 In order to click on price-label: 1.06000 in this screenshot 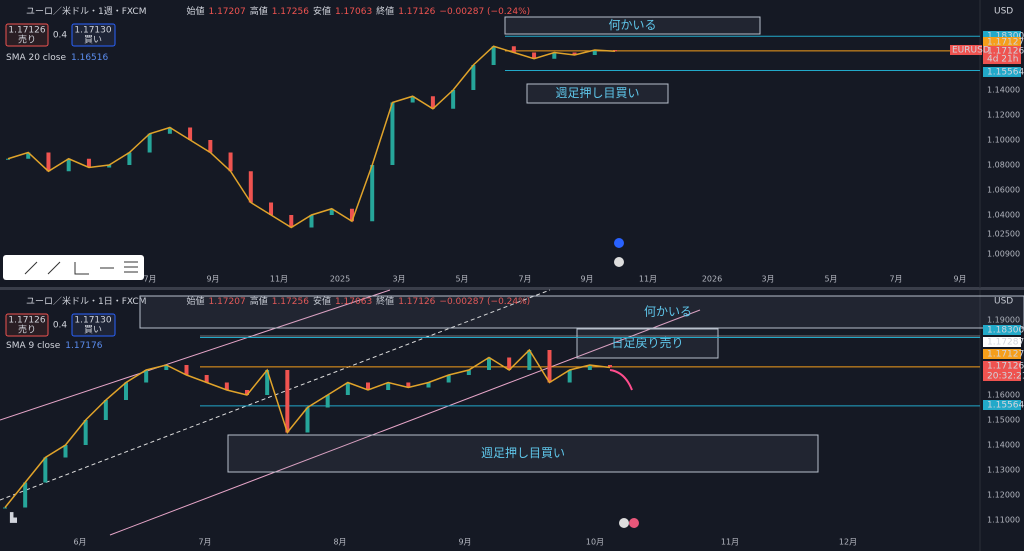, I will do `click(1003, 190)`.